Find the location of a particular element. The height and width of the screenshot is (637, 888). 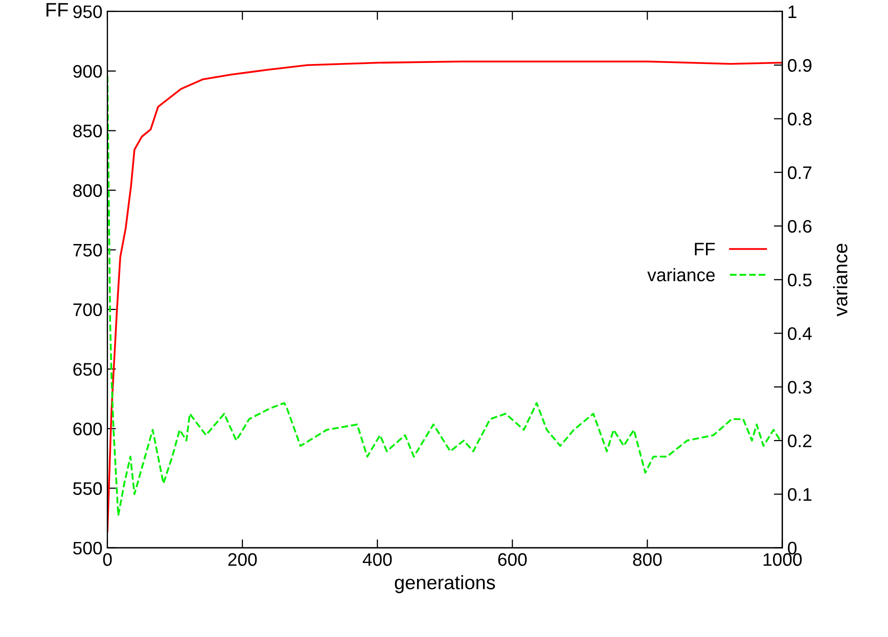

y2-tick-label: 0.9 is located at coordinates (800, 65).